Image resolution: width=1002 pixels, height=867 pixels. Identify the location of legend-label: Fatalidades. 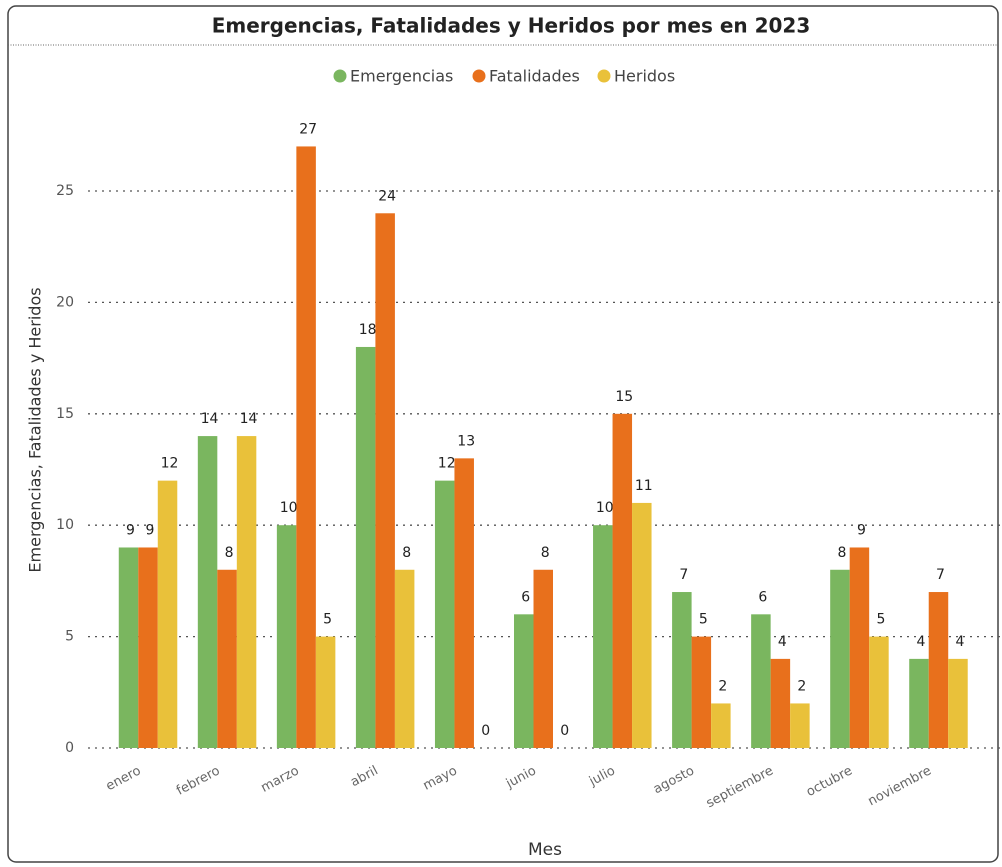
(534, 76).